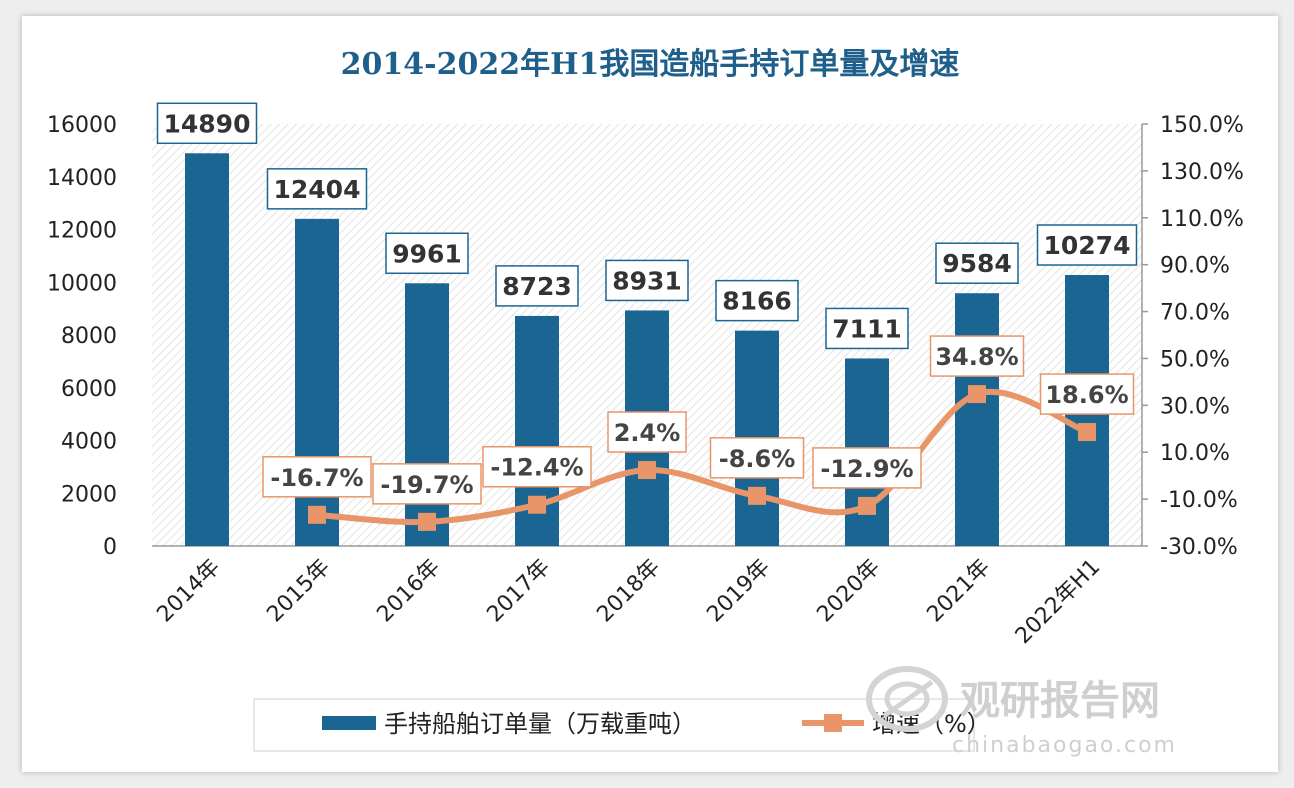  Describe the element at coordinates (1202, 219) in the screenshot. I see `right-axis-tick: 110.0%` at that location.